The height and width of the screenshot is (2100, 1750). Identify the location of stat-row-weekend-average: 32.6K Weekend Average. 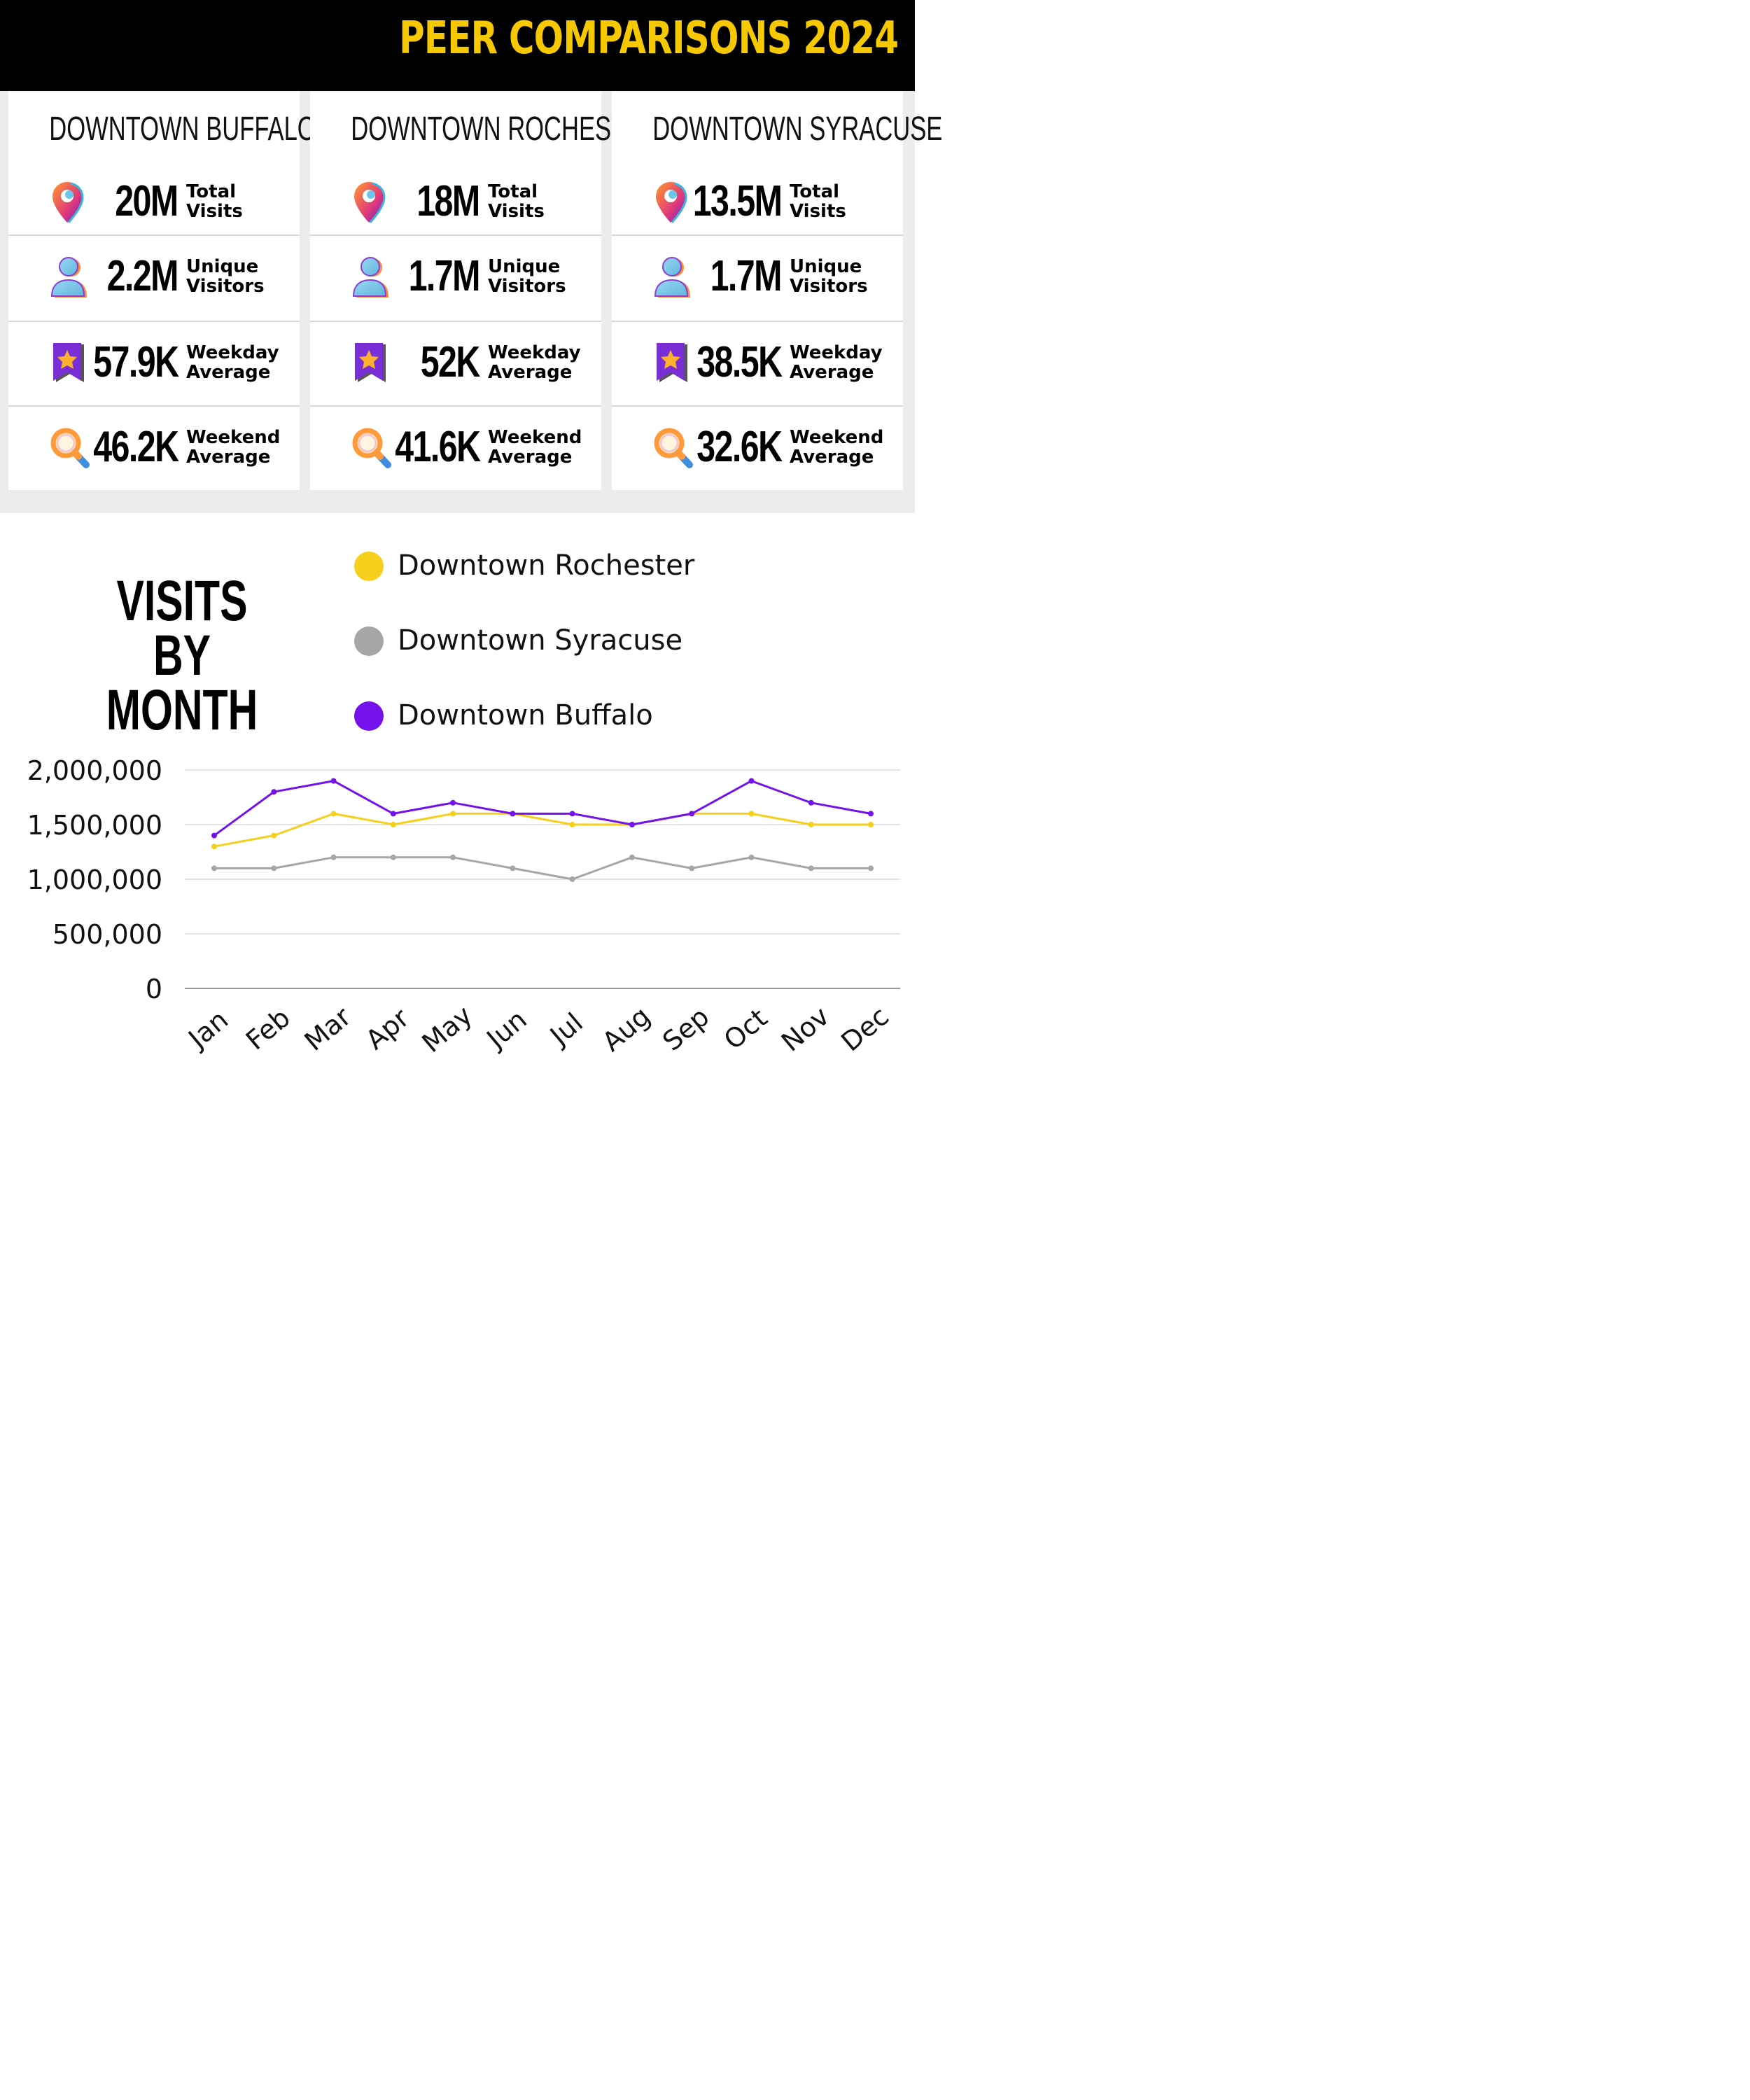
(757, 448).